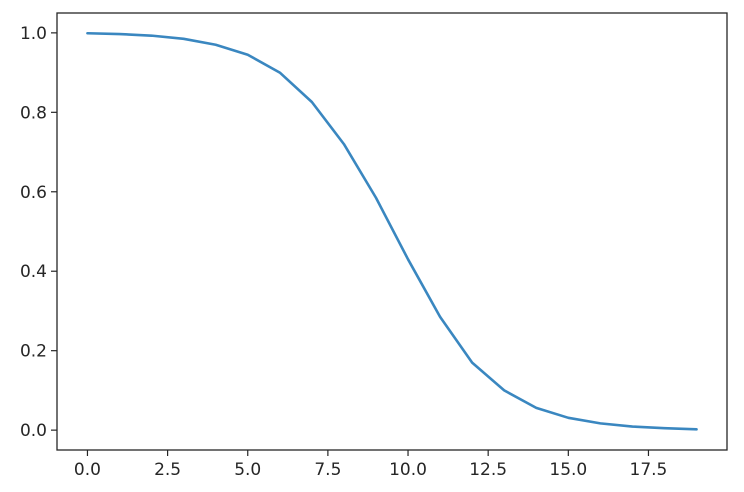 Image resolution: width=744 pixels, height=492 pixels. What do you see at coordinates (408, 470) in the screenshot?
I see `x-tick-label: 10.0` at bounding box center [408, 470].